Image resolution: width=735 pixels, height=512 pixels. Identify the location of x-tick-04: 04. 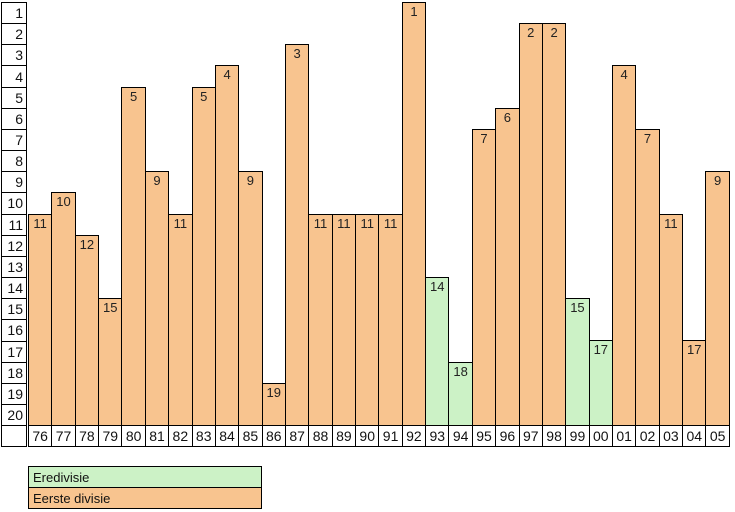
(694, 436).